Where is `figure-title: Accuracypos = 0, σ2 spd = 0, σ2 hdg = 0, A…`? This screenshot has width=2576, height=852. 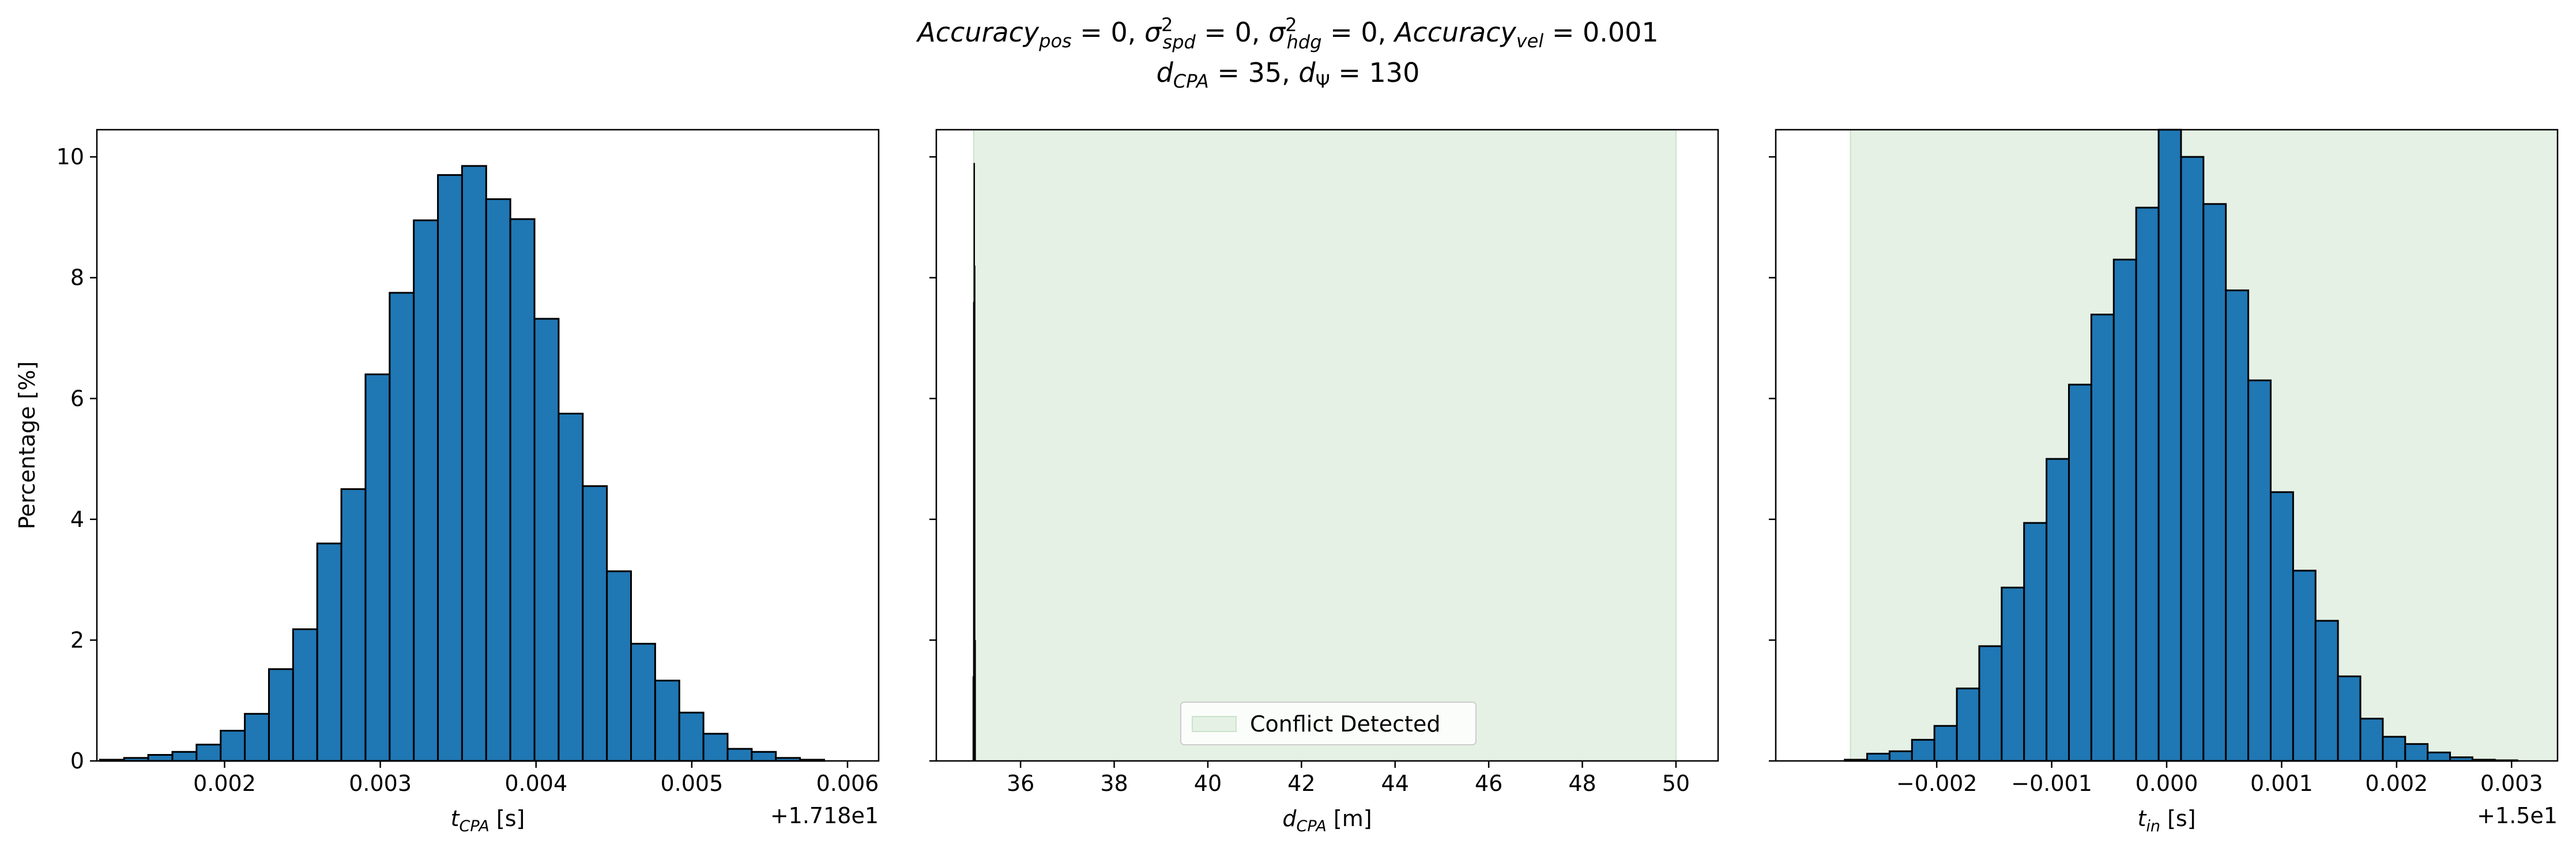 figure-title: Accuracypos = 0, σ2 spd = 0, σ2 hdg = 0, A… is located at coordinates (1287, 53).